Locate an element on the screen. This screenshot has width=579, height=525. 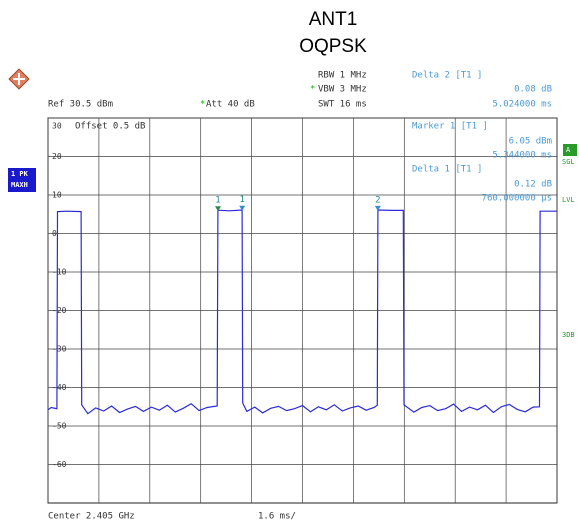
y-tick-label: 0 is located at coordinates (54, 233).